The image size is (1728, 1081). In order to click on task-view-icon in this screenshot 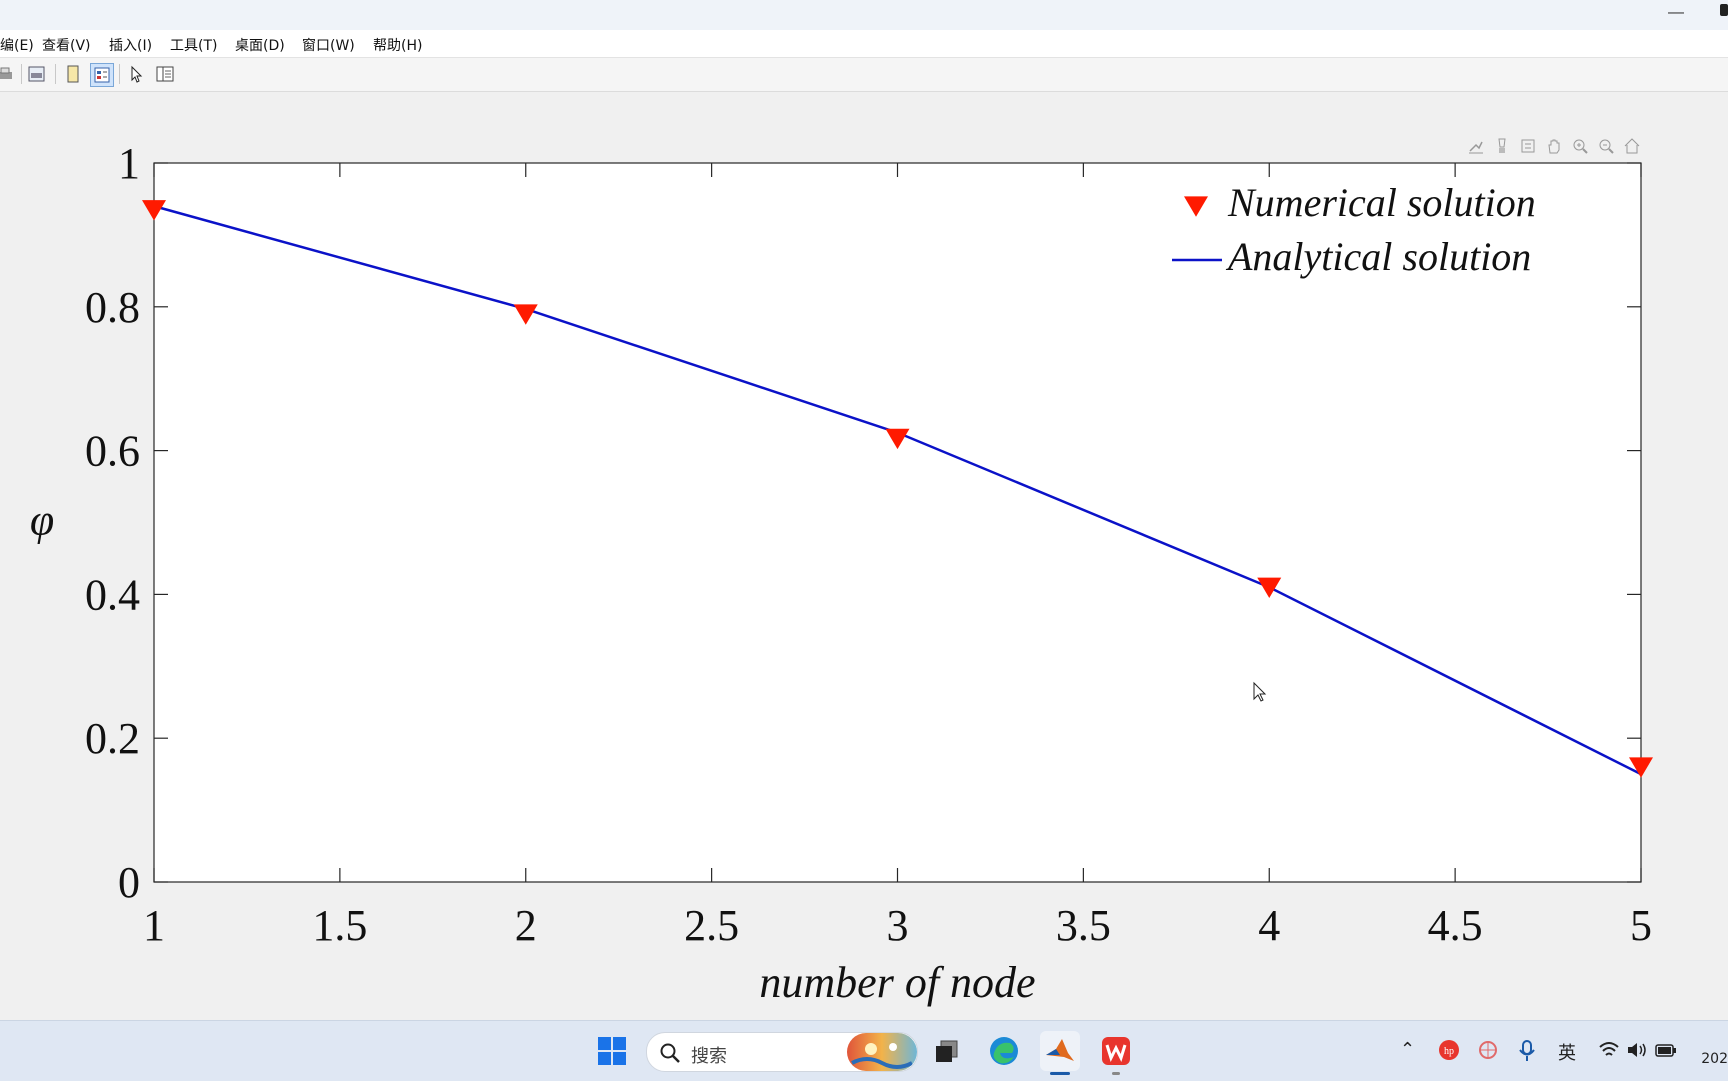, I will do `click(946, 1051)`.